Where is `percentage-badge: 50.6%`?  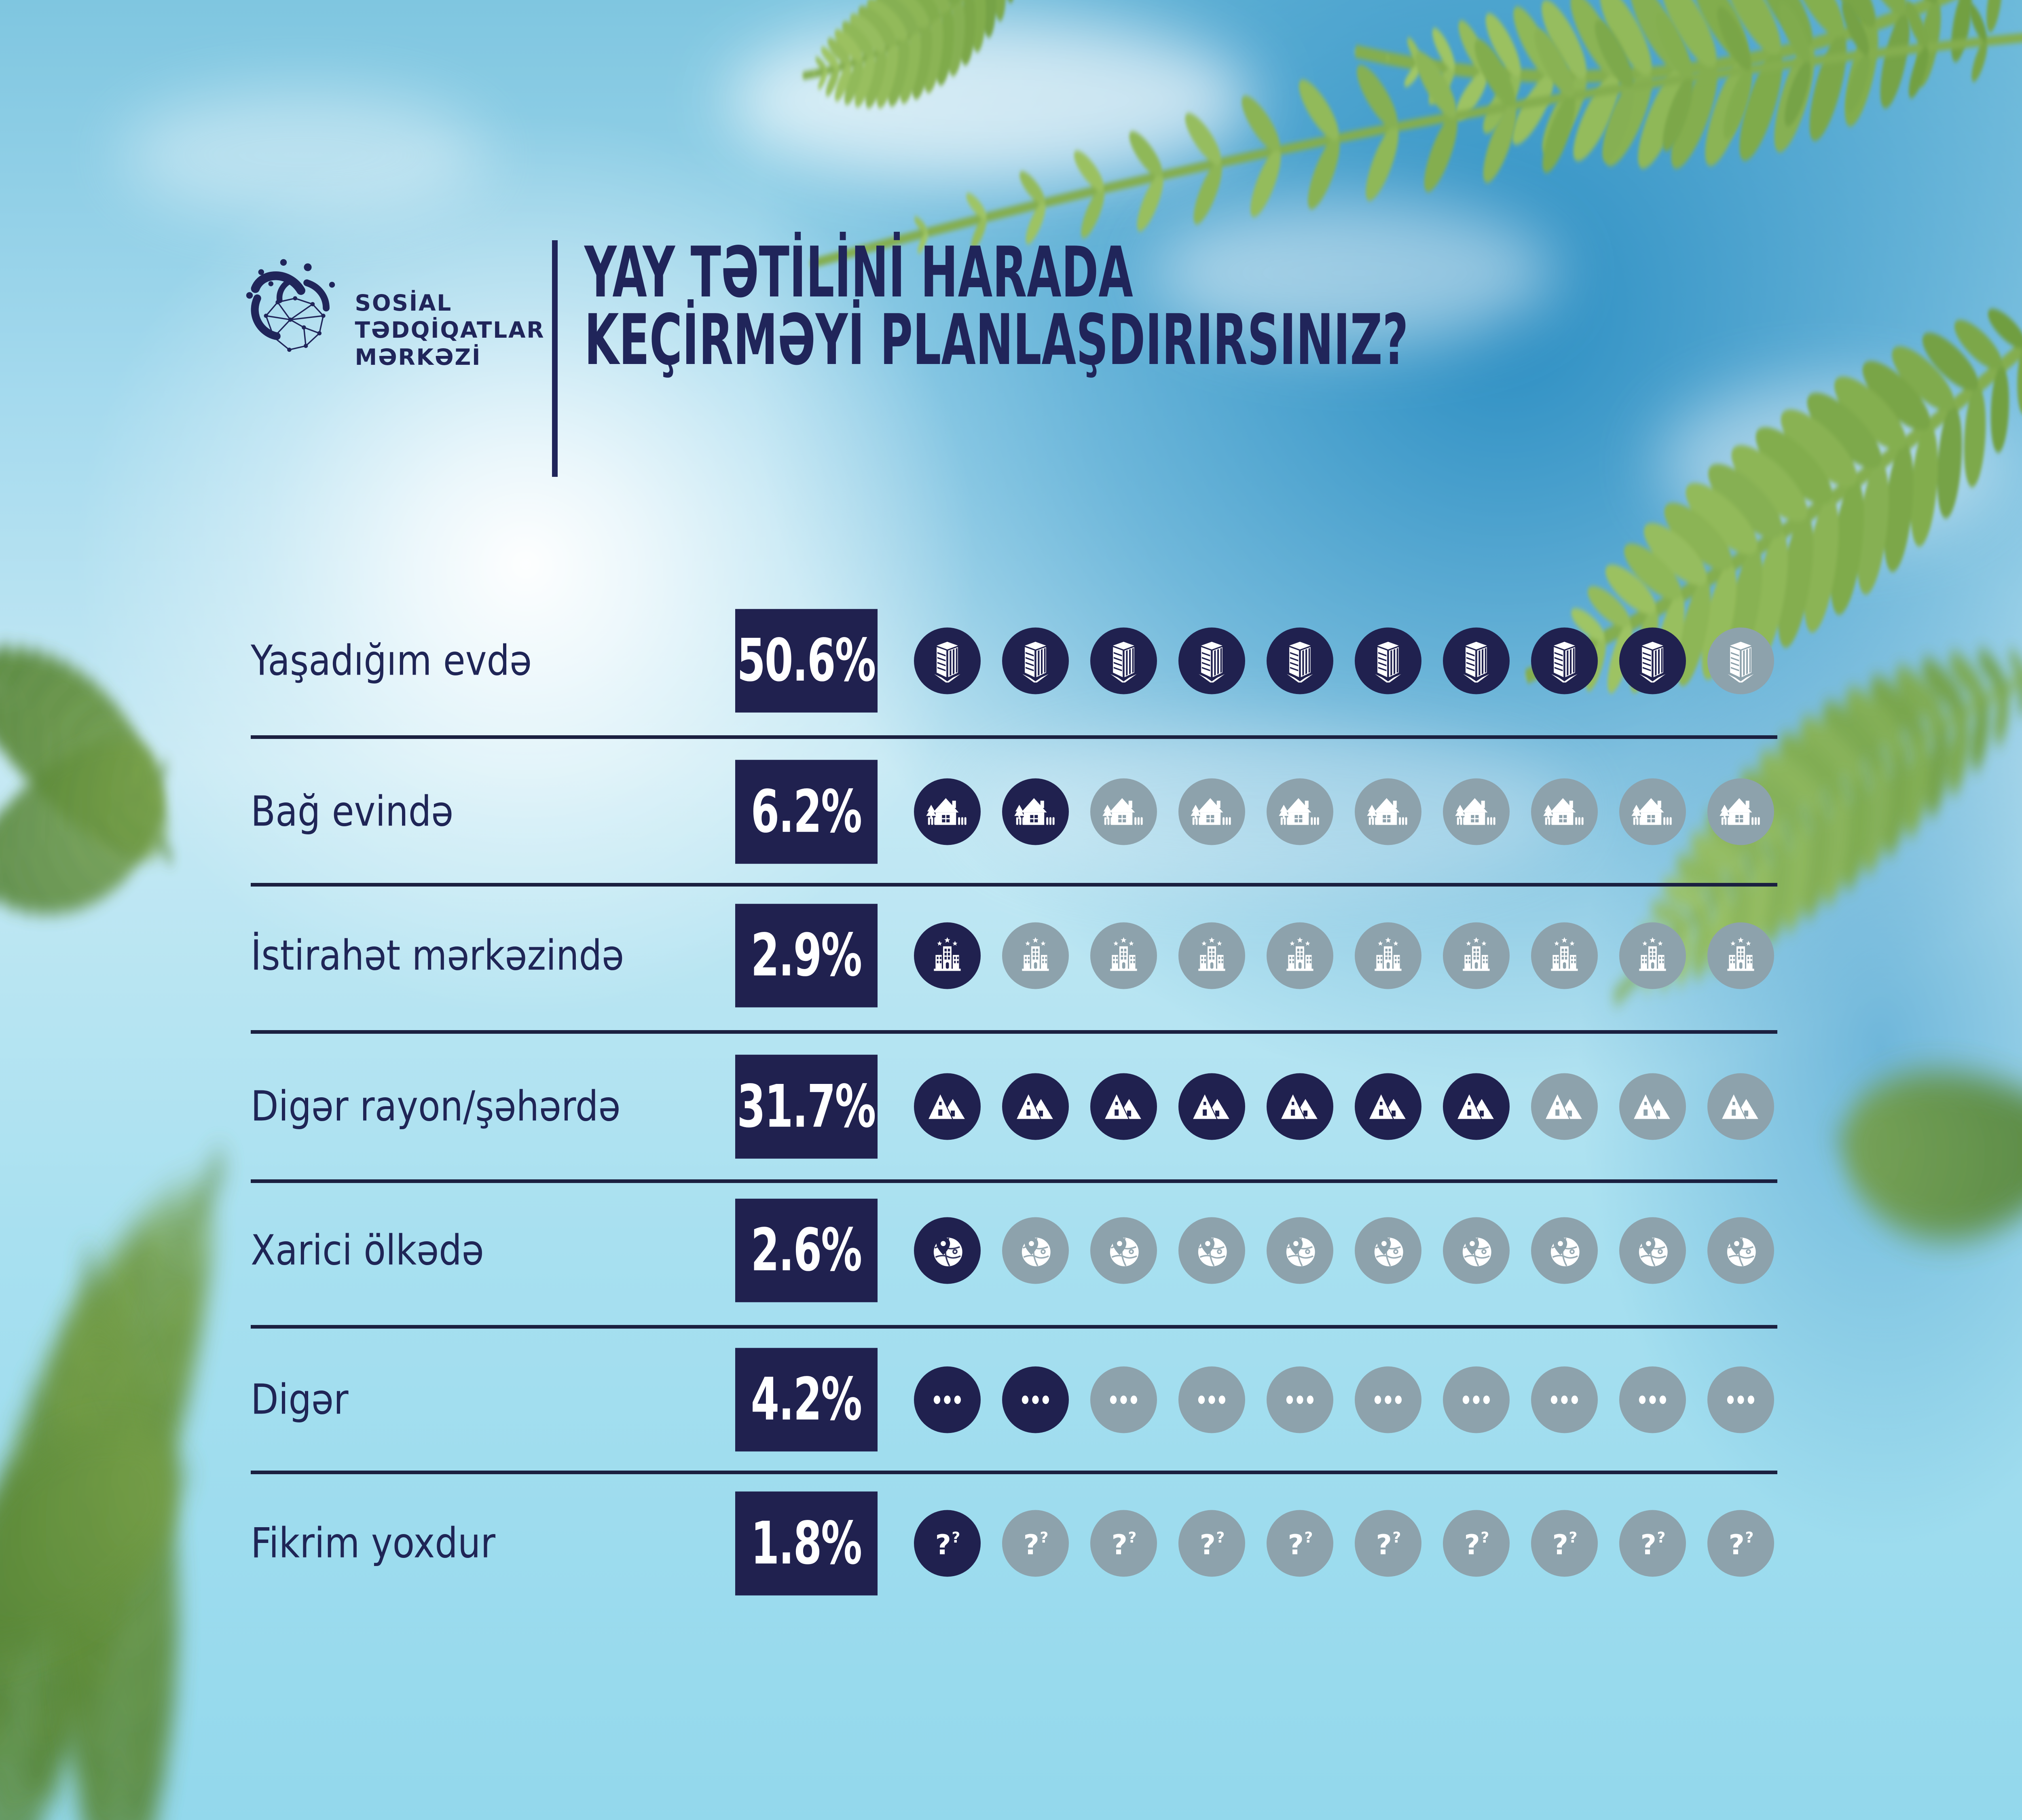 percentage-badge: 50.6% is located at coordinates (806, 661).